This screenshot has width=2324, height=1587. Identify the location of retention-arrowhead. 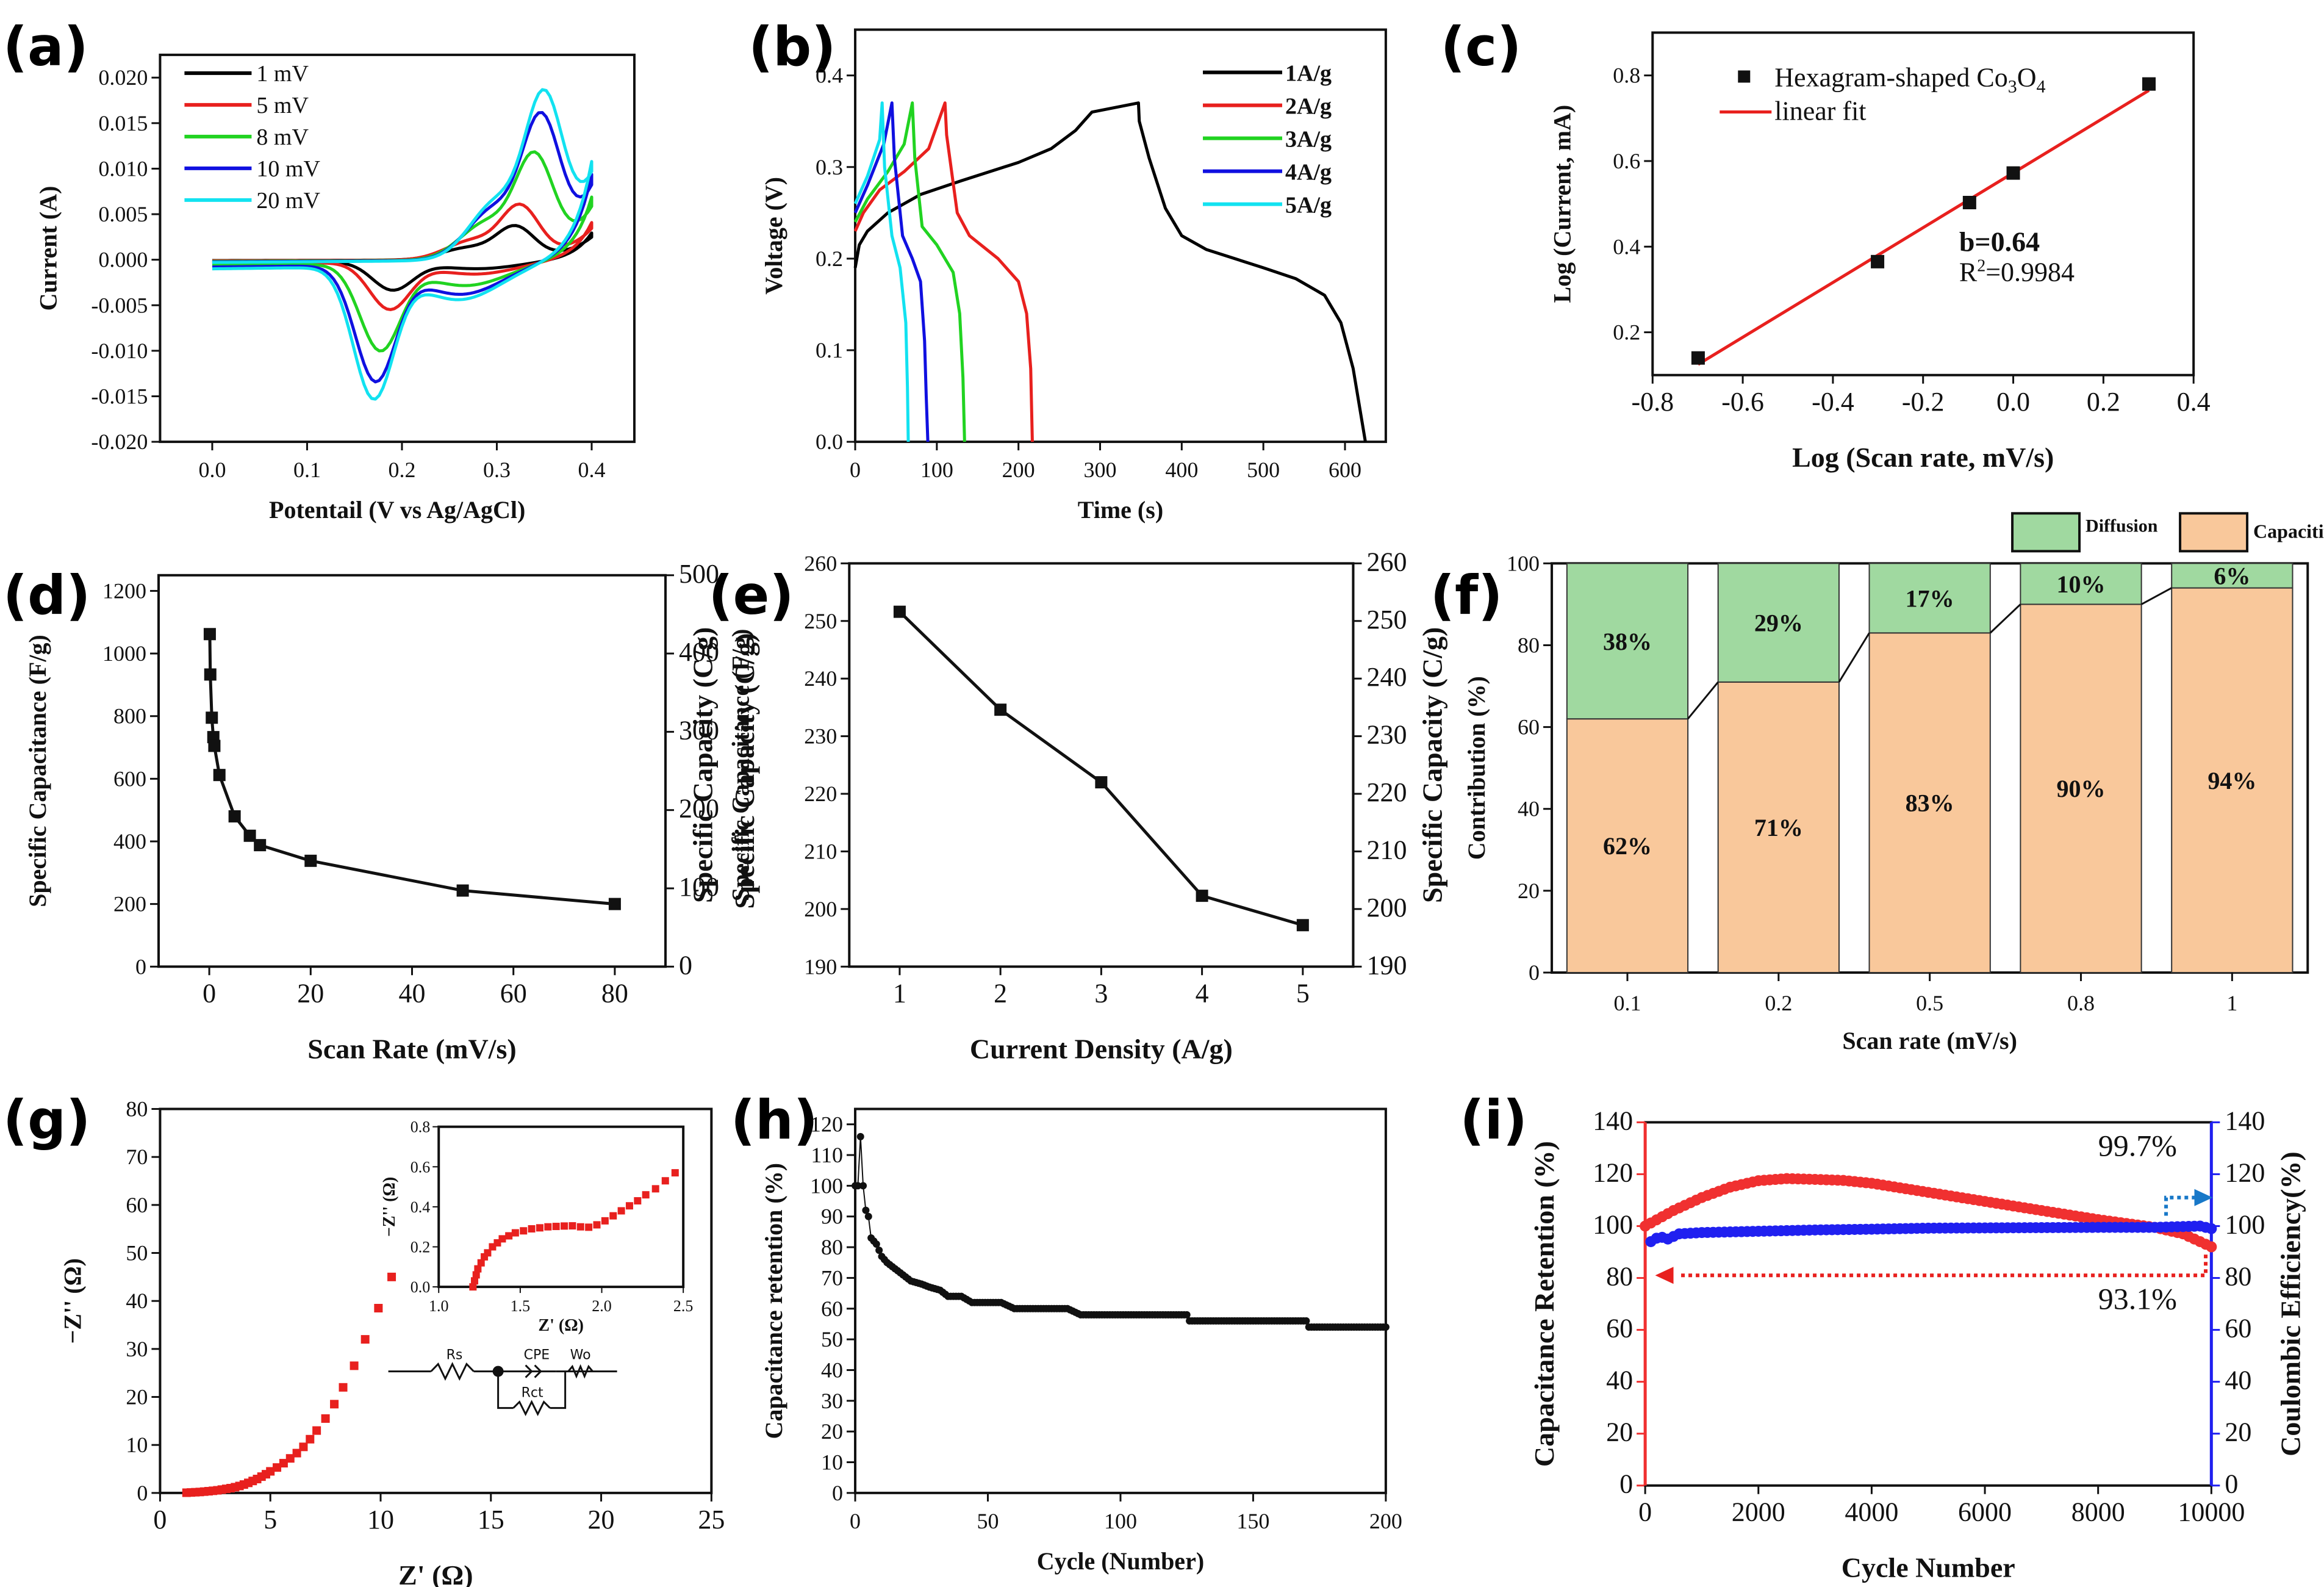
(1665, 1275).